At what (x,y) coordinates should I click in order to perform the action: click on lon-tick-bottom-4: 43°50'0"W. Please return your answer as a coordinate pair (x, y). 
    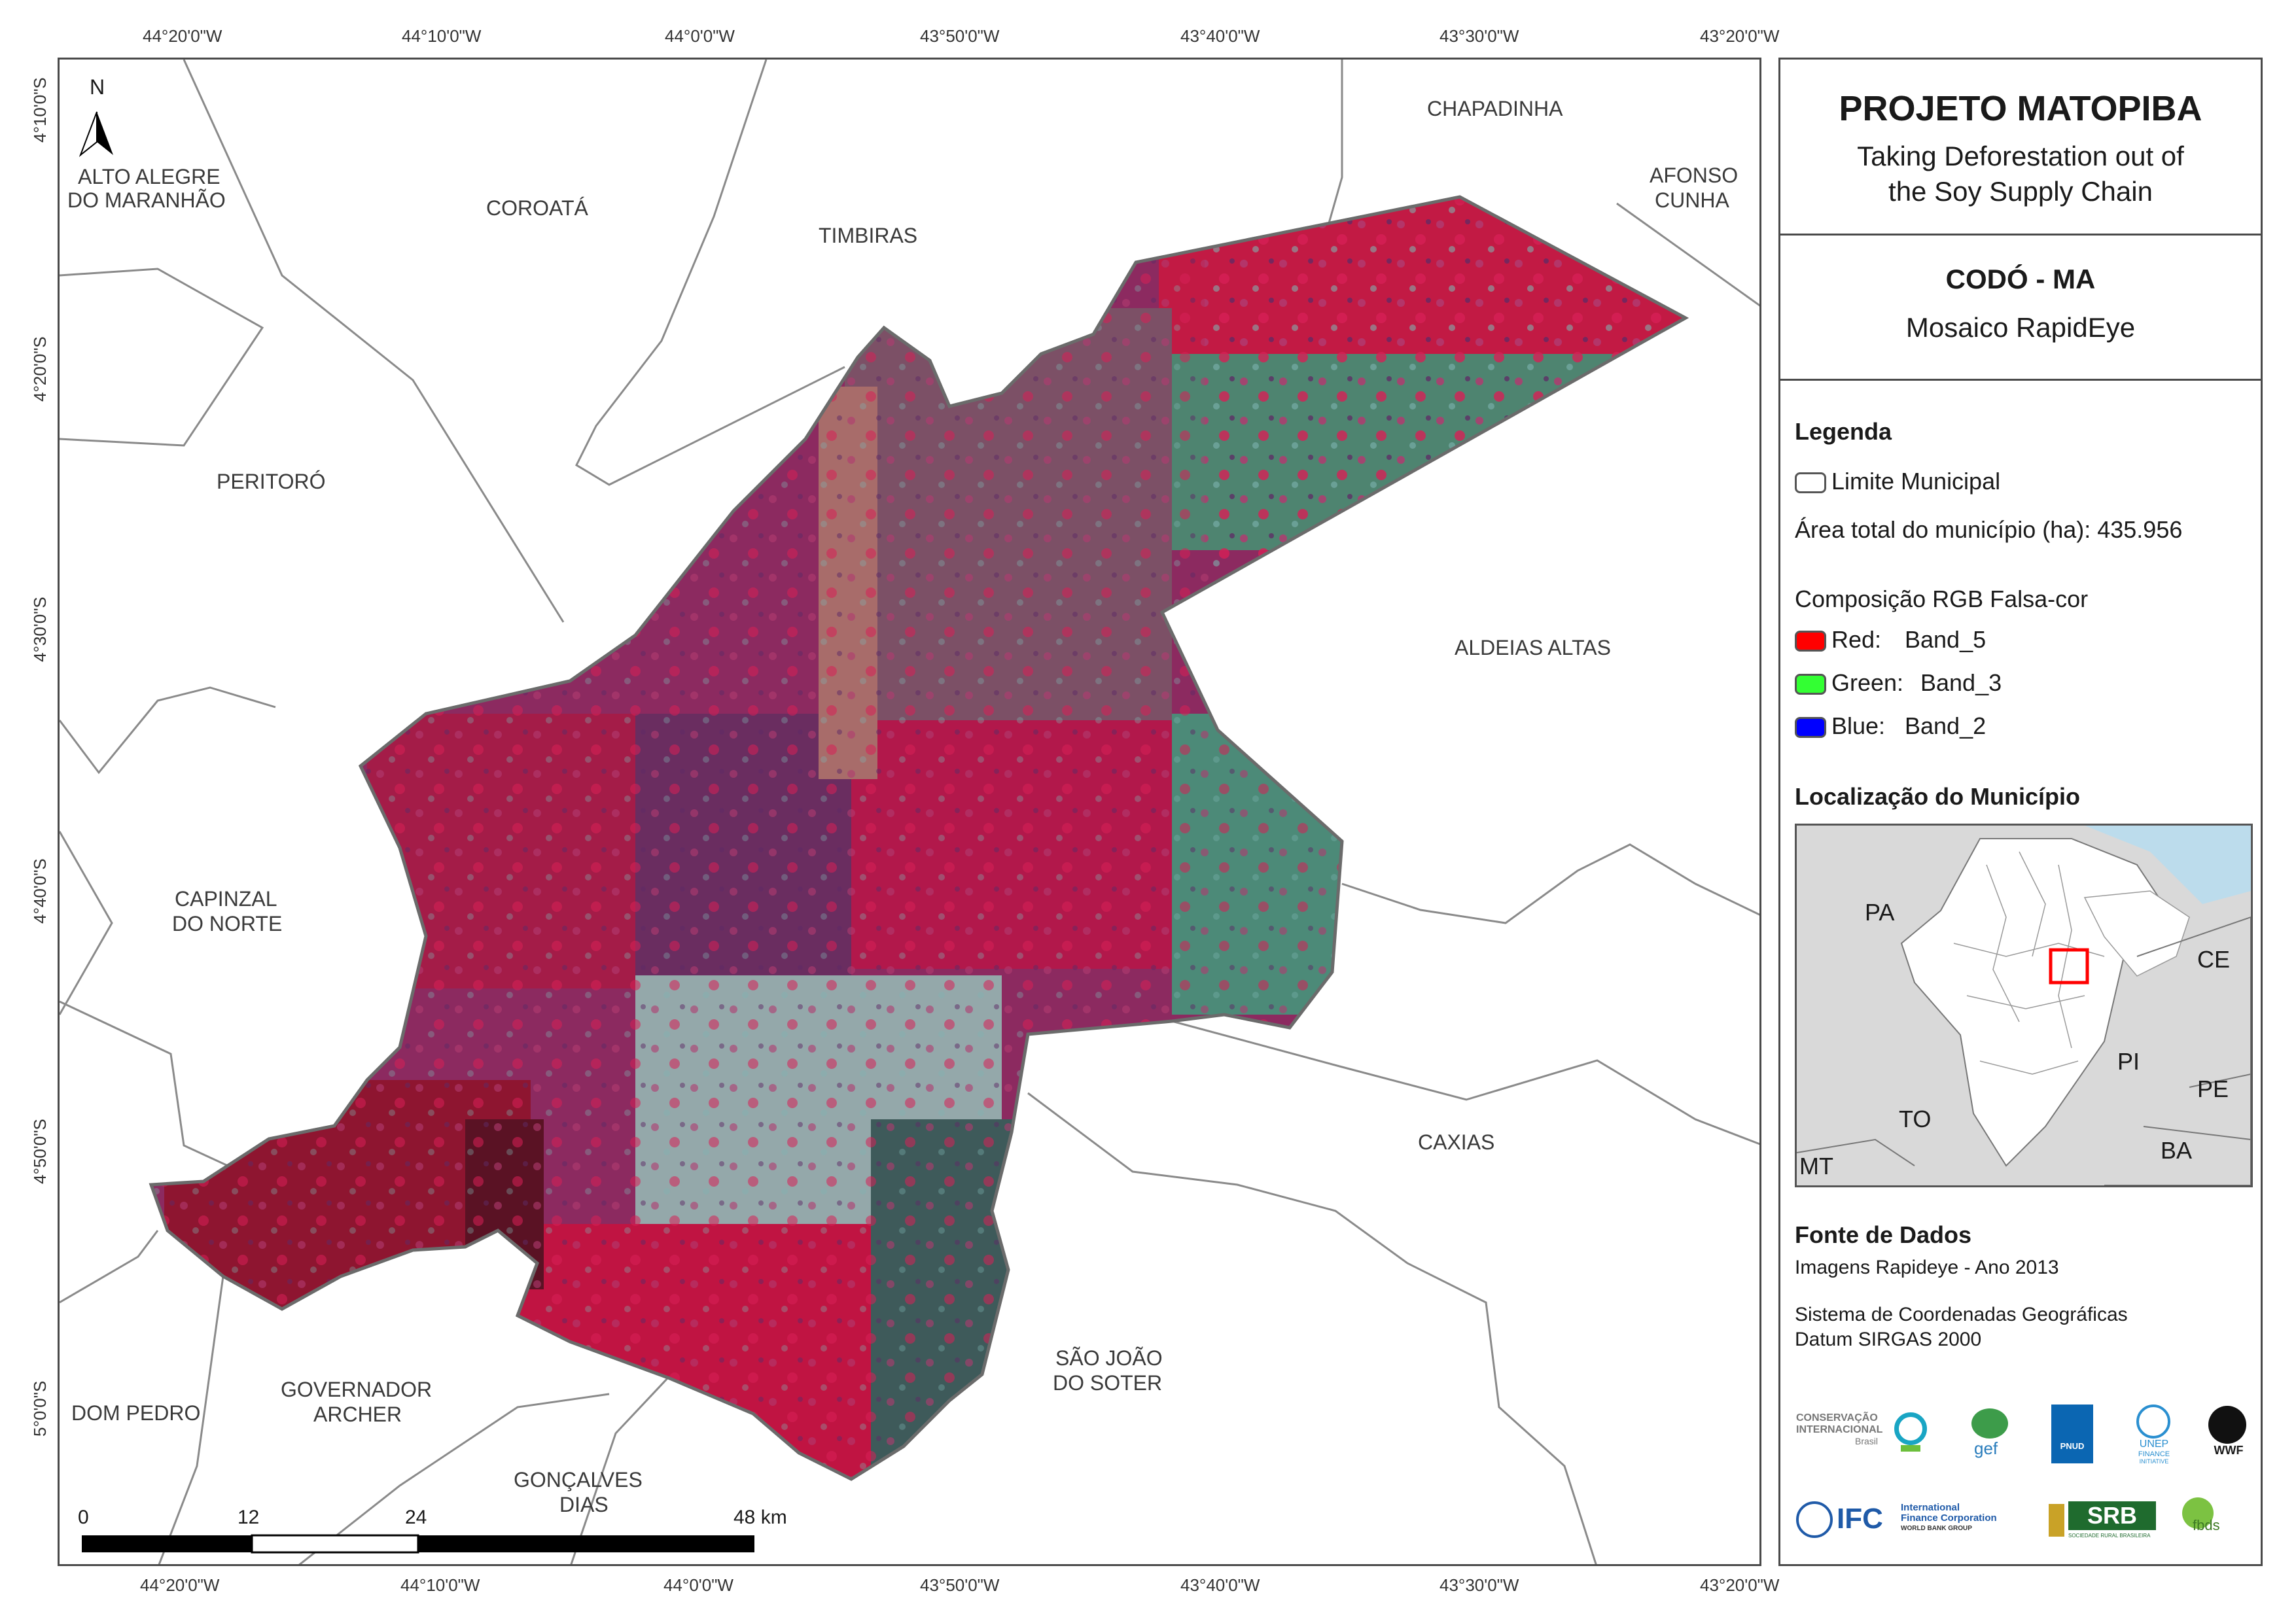
    Looking at the image, I should click on (960, 1585).